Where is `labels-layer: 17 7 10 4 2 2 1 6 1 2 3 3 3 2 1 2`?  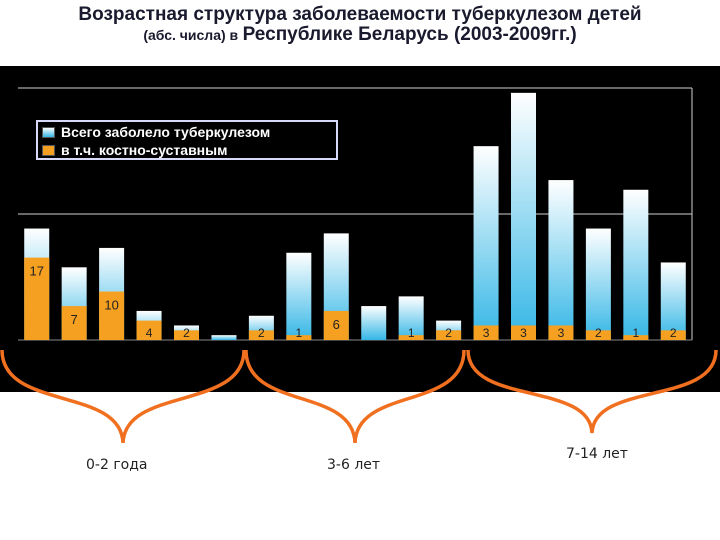 labels-layer: 17 7 10 4 2 2 1 6 1 2 3 3 3 2 1 2 is located at coordinates (352, 302).